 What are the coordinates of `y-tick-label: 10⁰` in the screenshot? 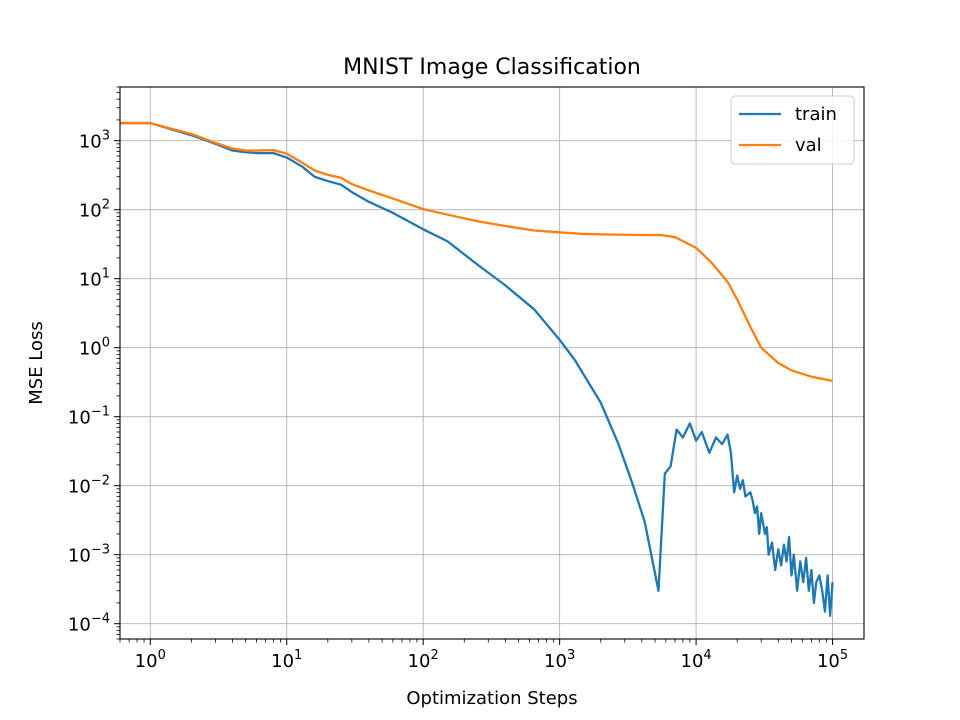 It's located at (94, 348).